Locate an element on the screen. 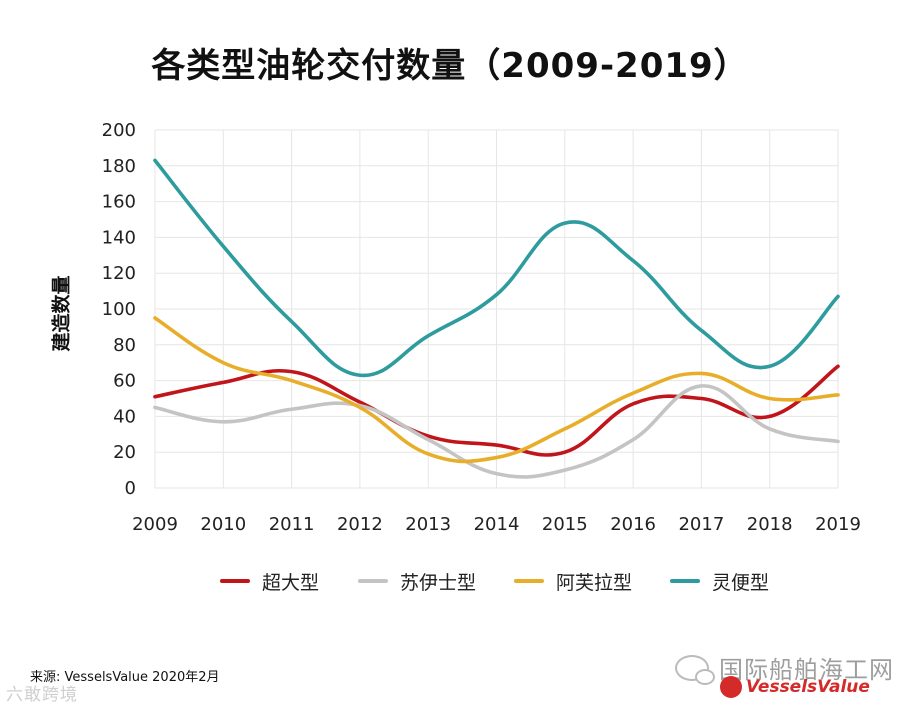  watermark-right: 国际船舶海工网 is located at coordinates (784, 667).